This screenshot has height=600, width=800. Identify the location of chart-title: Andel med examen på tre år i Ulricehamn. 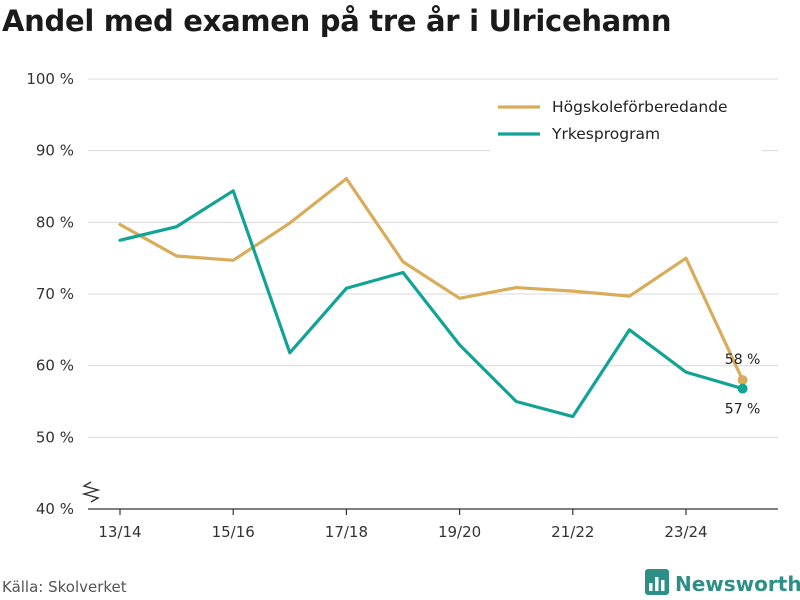
(337, 21).